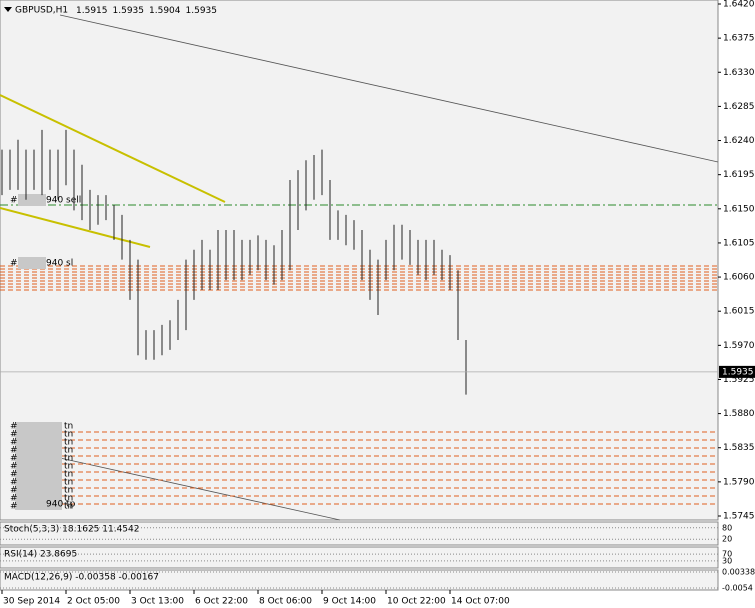  Describe the element at coordinates (221, 602) in the screenshot. I see `x-tick-label: 6 Oct 22:00` at that location.